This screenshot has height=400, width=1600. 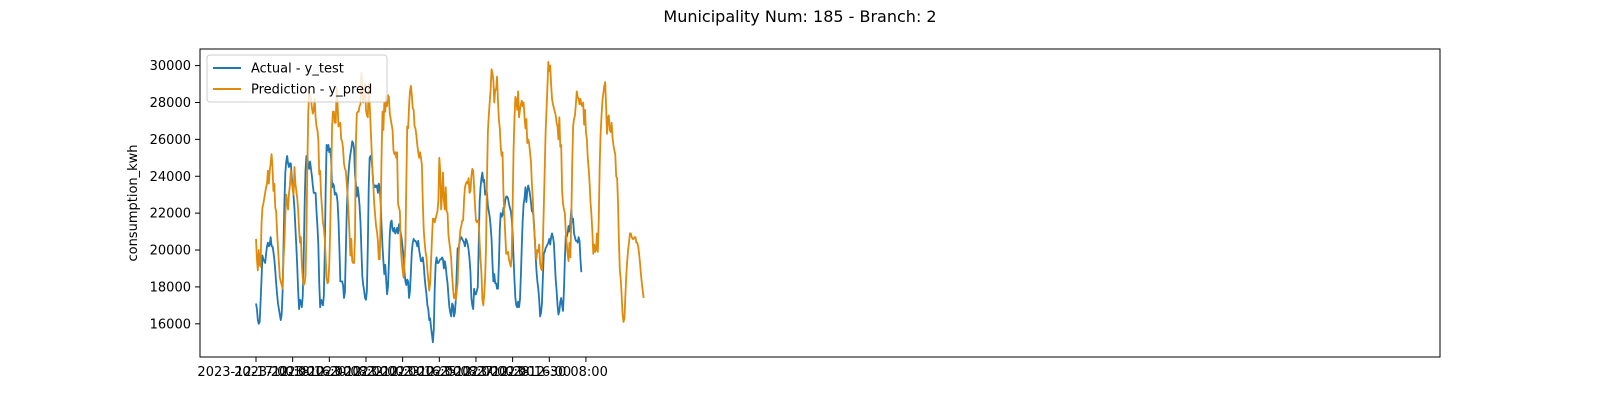 I want to click on x-tick-label: 2023-12-30 08:00, so click(x=549, y=372).